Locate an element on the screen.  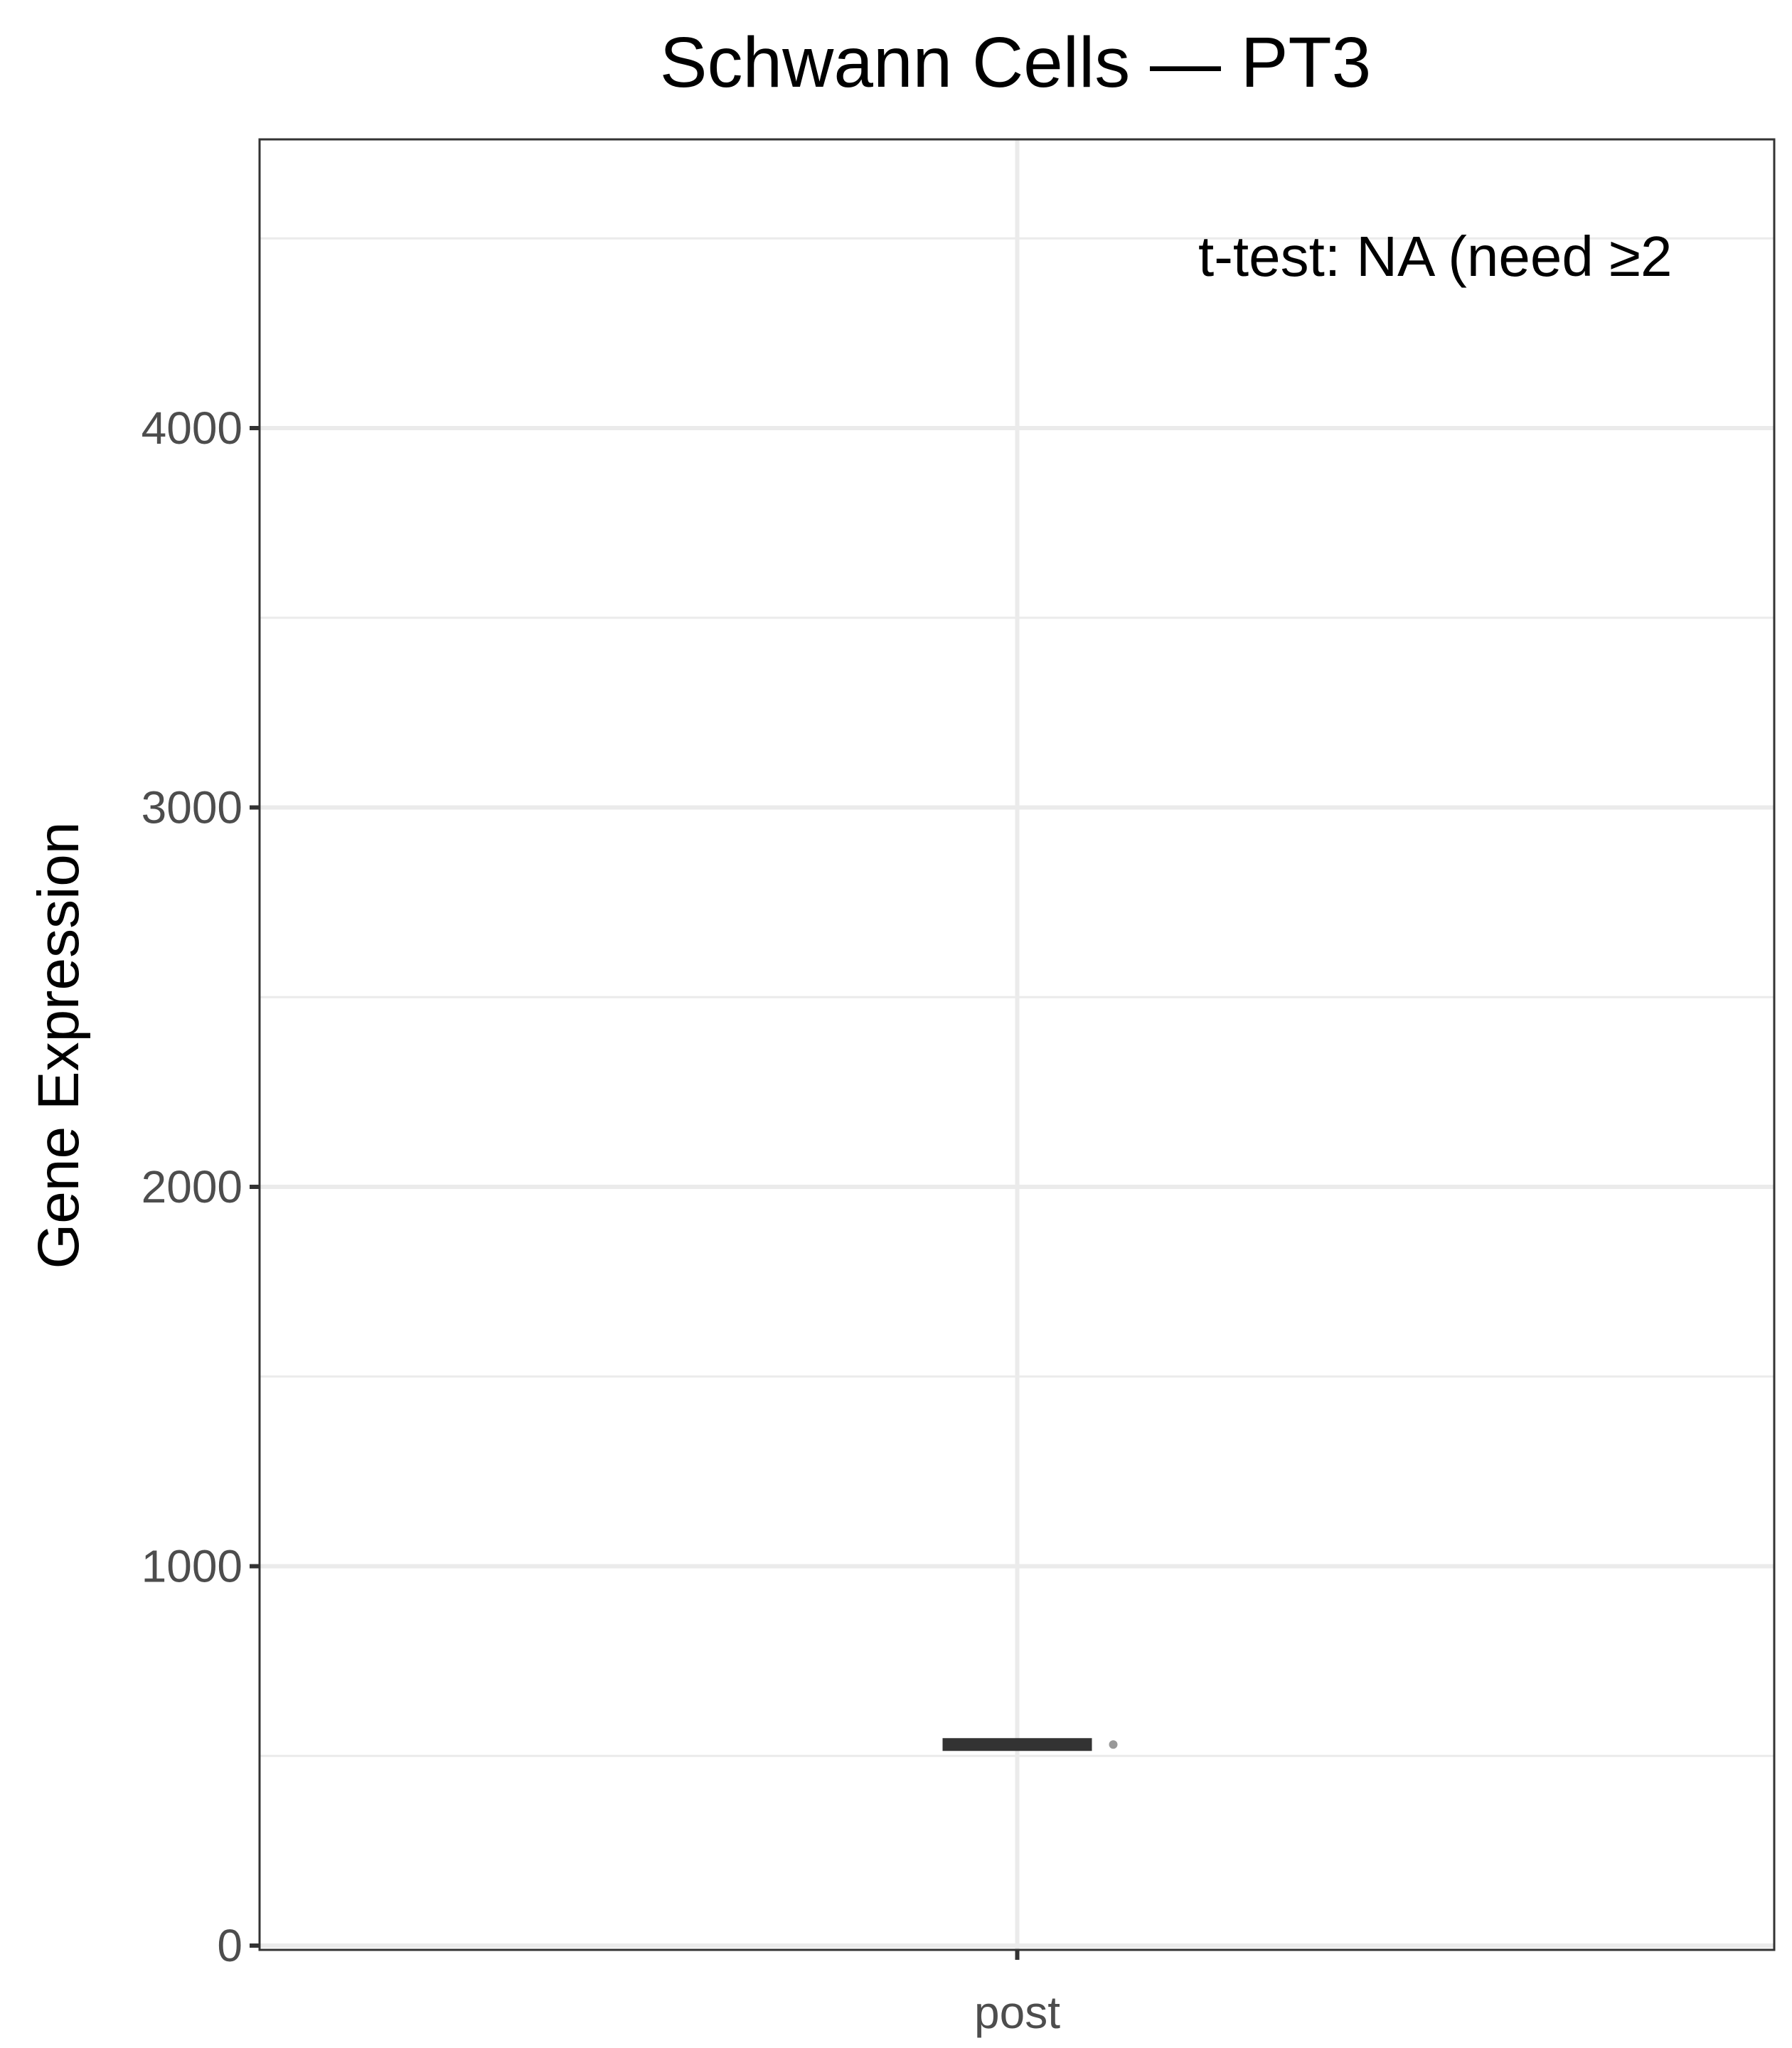
annotation-text: t-test: NA (need ≥2 is located at coordinates (1435, 256).